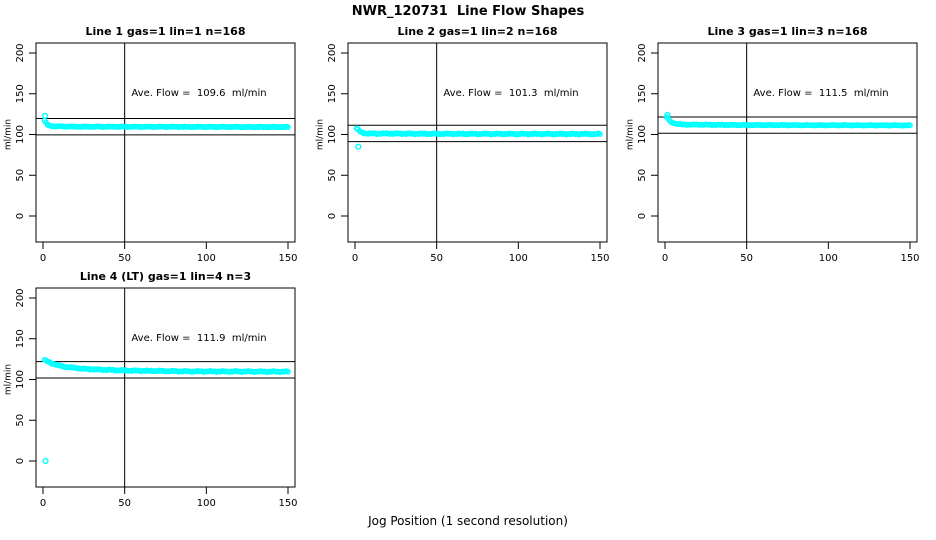 This screenshot has width=936, height=540. What do you see at coordinates (820, 93) in the screenshot?
I see `average-flow-annotation: Ave. Flow = 111.5 ml/min` at bounding box center [820, 93].